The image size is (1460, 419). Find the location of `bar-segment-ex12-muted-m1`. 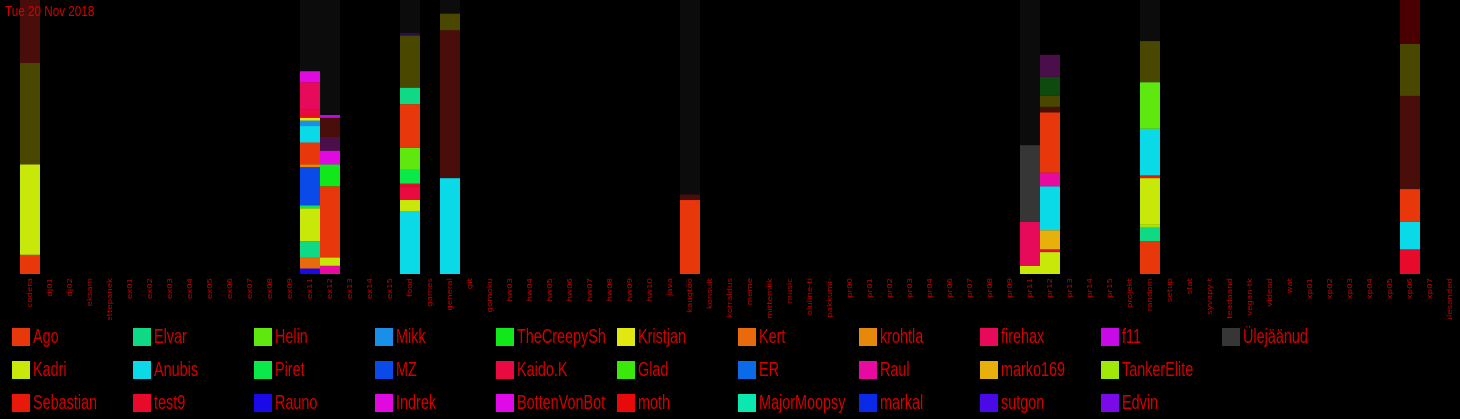

bar-segment-ex12-muted-m1 is located at coordinates (330, 127).